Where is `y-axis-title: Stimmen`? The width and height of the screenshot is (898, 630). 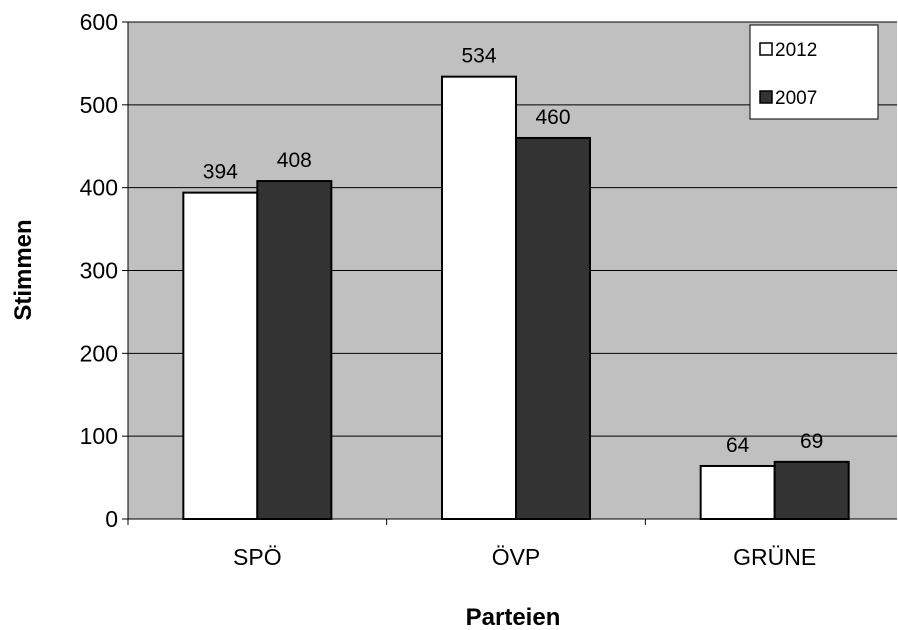 y-axis-title: Stimmen is located at coordinates (23, 269).